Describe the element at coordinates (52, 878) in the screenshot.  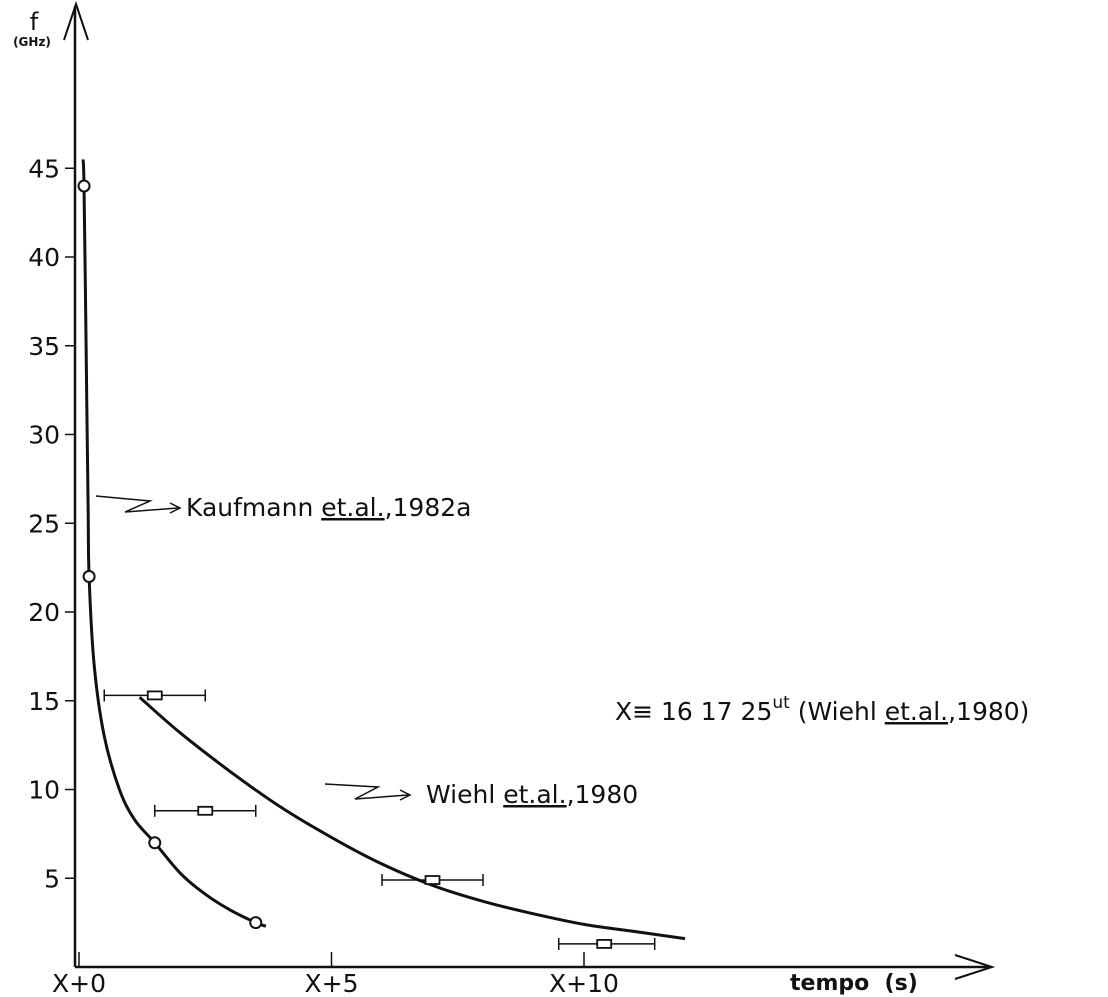
I see `y-tick-label: 5` at that location.